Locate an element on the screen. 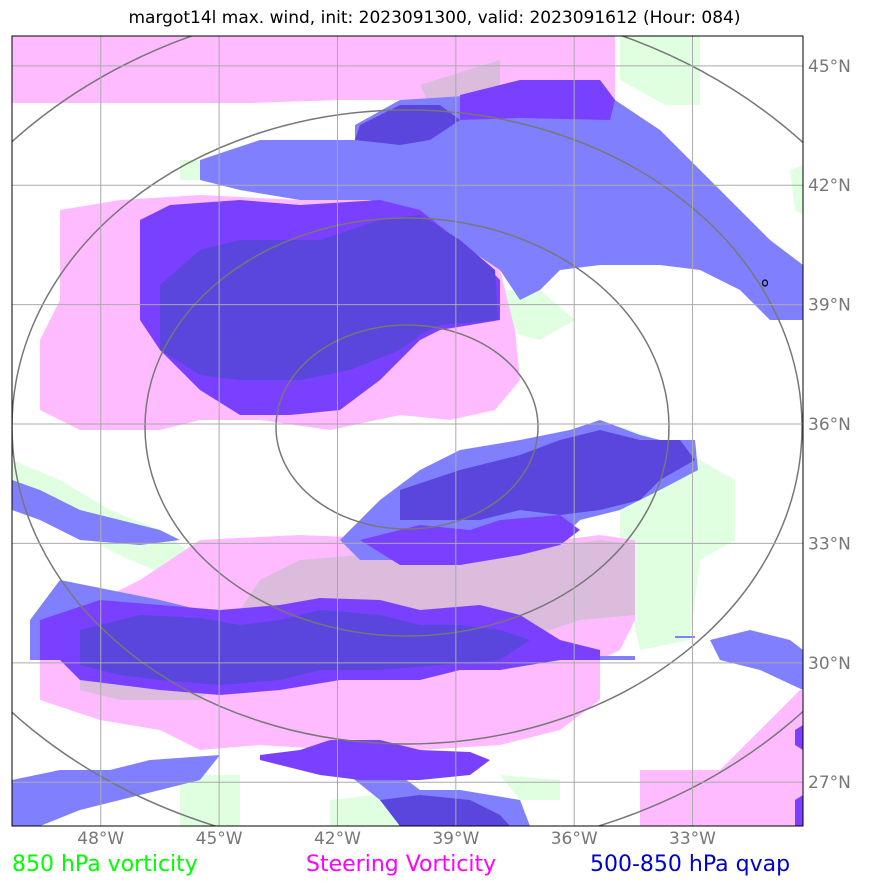 The width and height of the screenshot is (869, 891). range-ring is located at coordinates (407, 427).